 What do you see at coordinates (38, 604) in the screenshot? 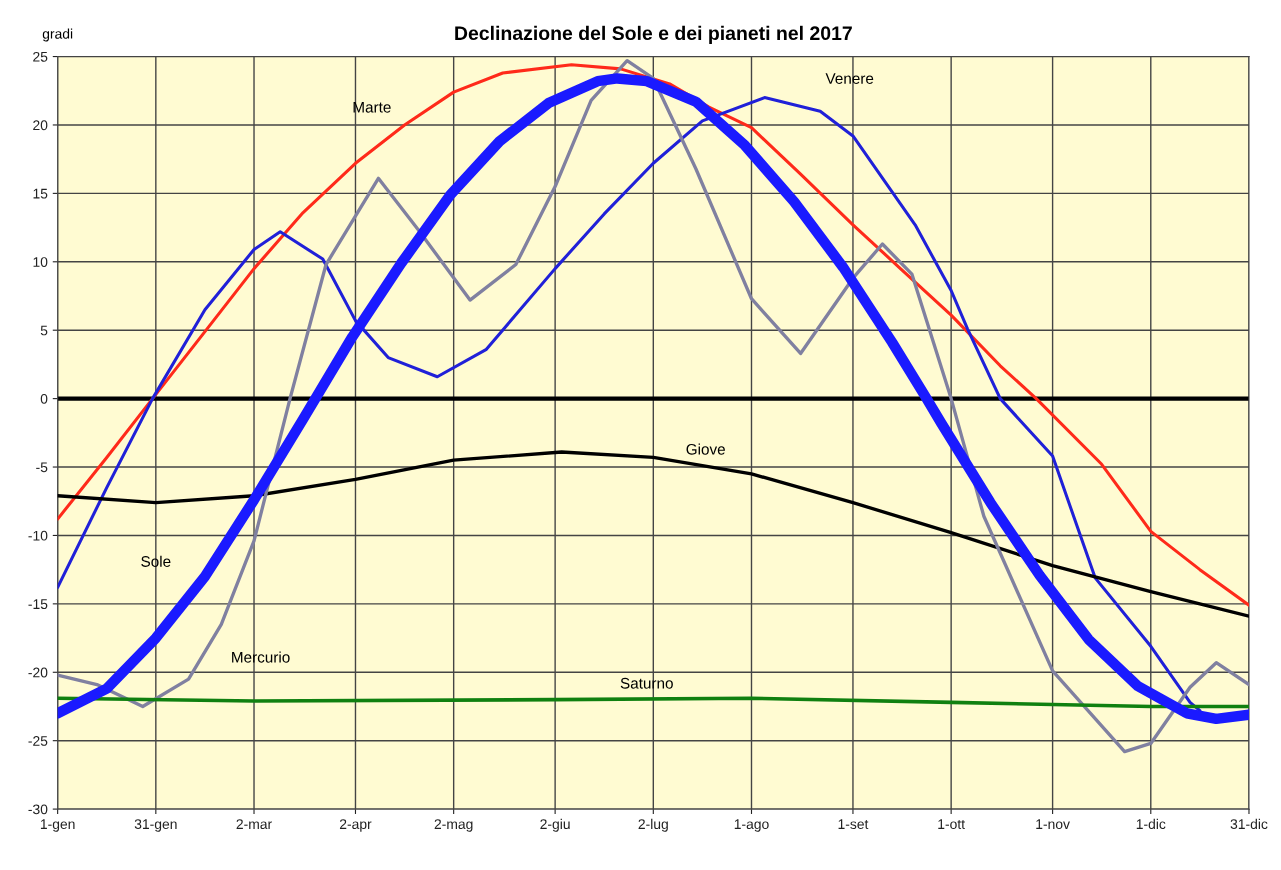
I see `y-tick-label: -15` at bounding box center [38, 604].